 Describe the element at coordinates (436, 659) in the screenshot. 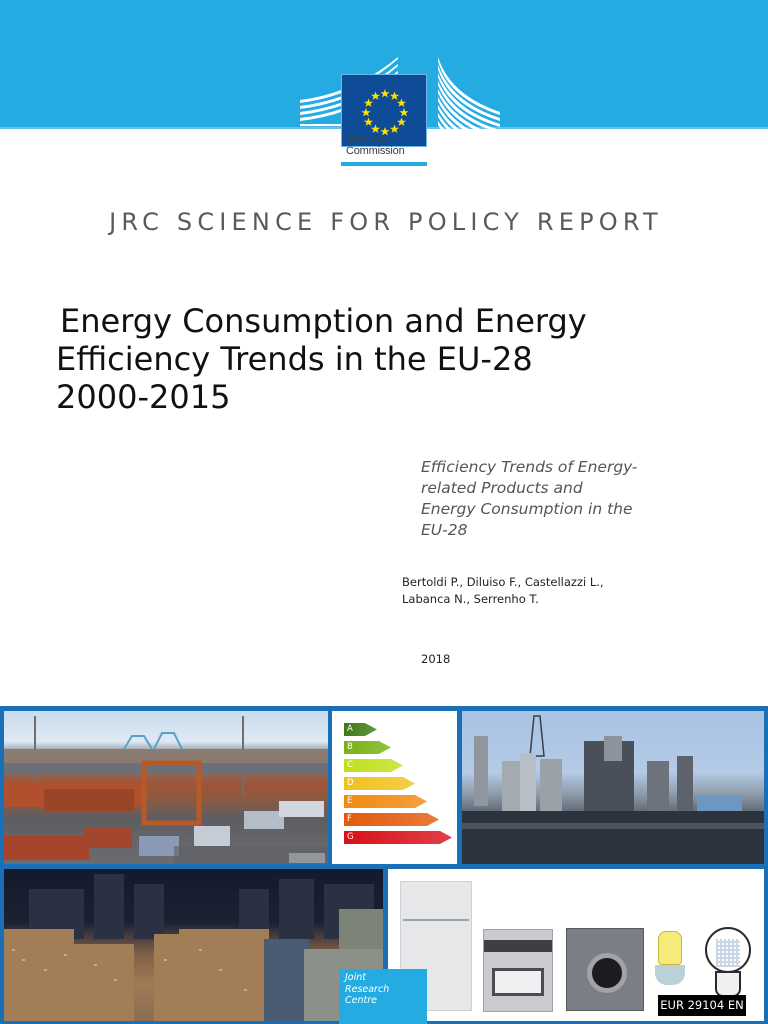

I see `publication-year: 2018` at that location.